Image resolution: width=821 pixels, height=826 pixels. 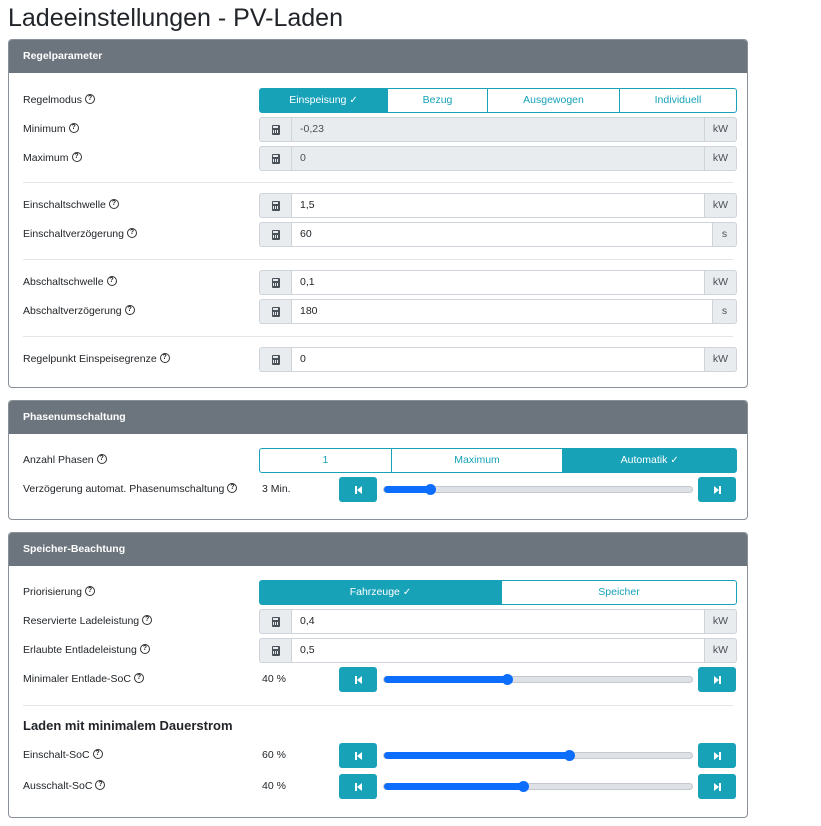 What do you see at coordinates (77, 679) in the screenshot?
I see `min-entlade-soc-label: Minimaler Entlade-SoC` at bounding box center [77, 679].